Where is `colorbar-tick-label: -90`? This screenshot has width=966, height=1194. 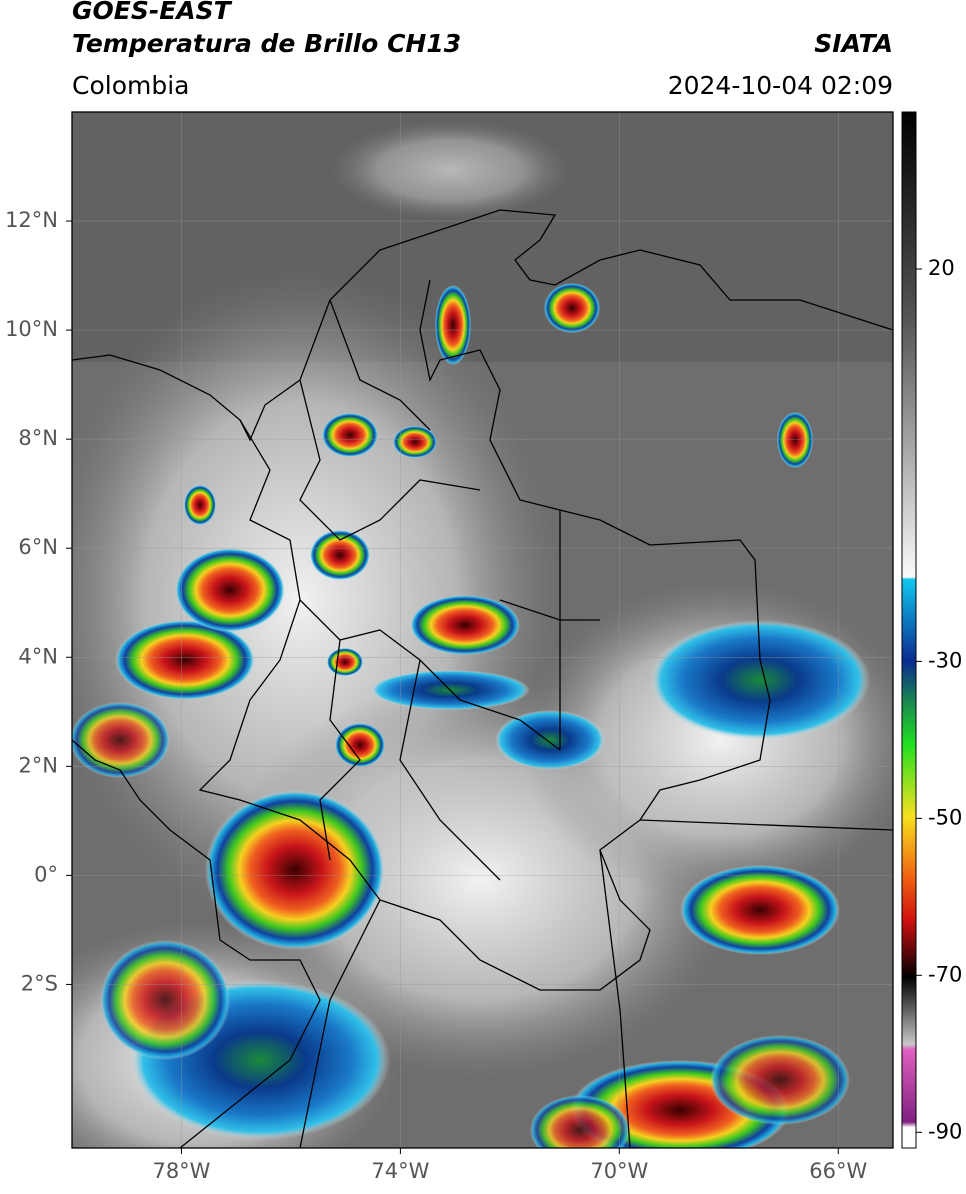 colorbar-tick-label: -90 is located at coordinates (945, 1131).